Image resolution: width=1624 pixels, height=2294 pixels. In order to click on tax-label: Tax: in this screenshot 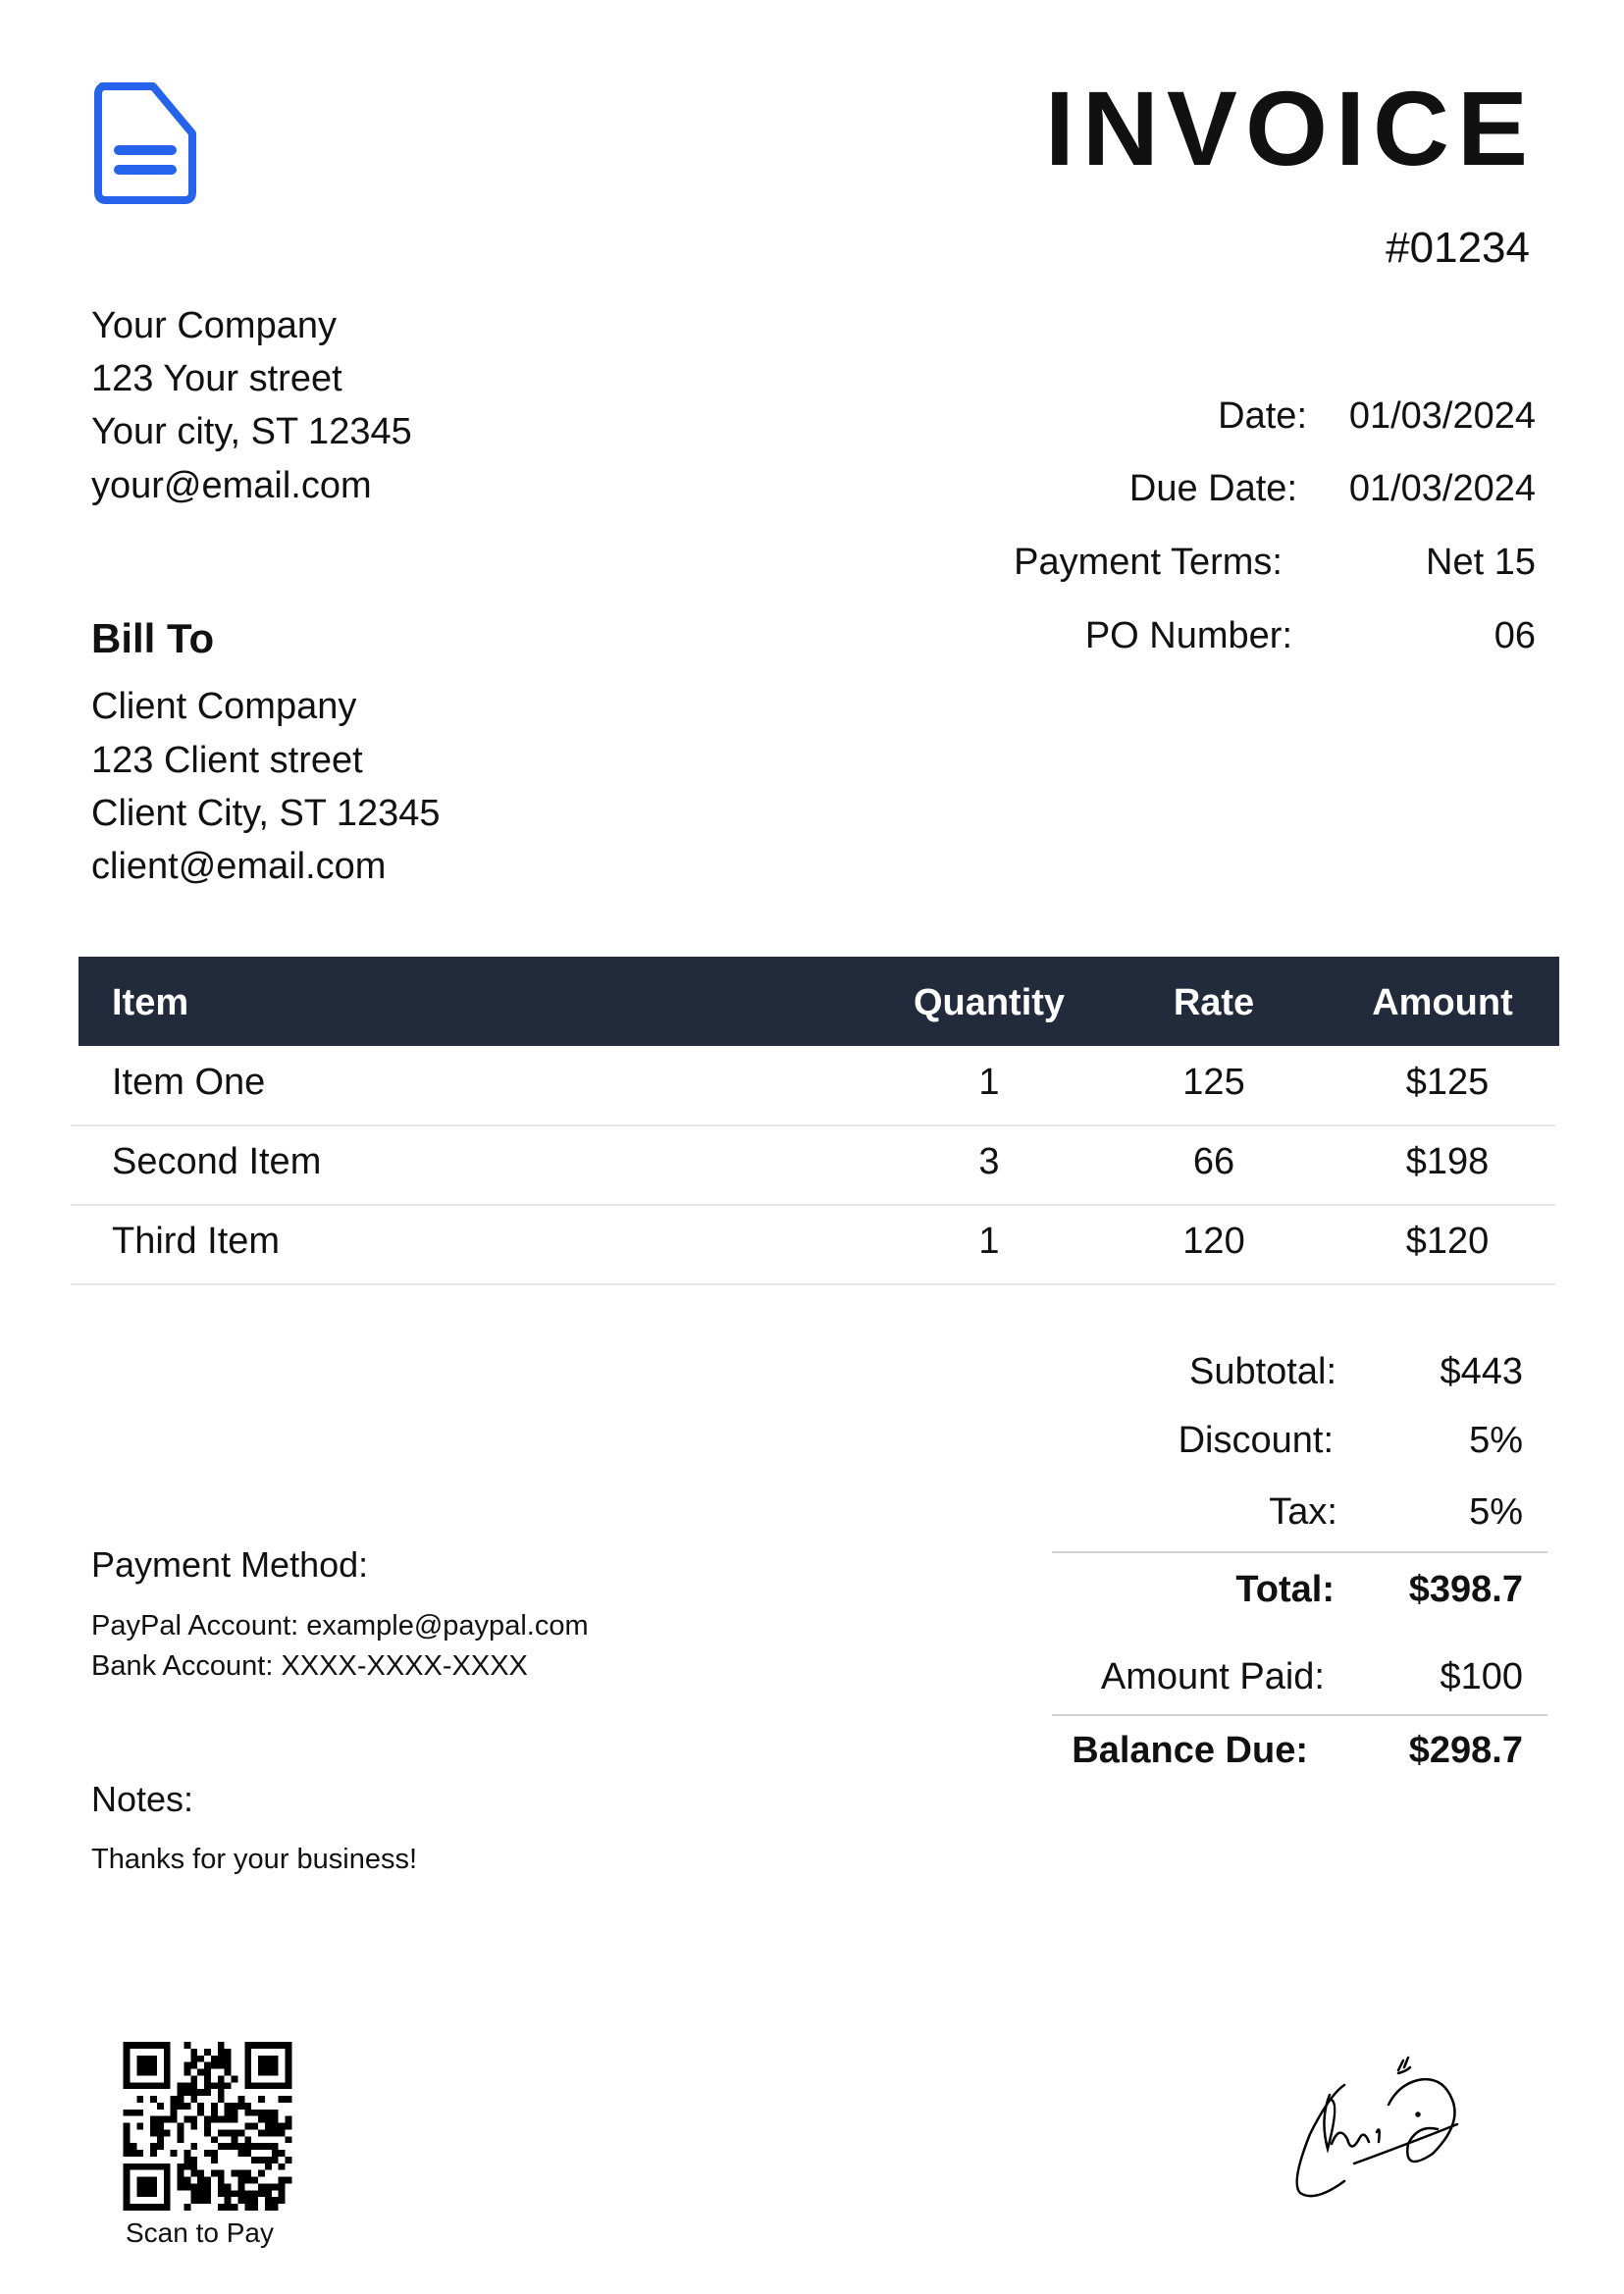, I will do `click(1303, 1512)`.